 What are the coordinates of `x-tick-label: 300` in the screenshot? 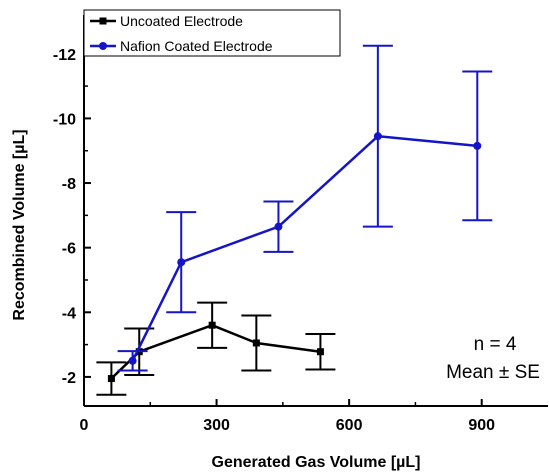 It's located at (216, 425).